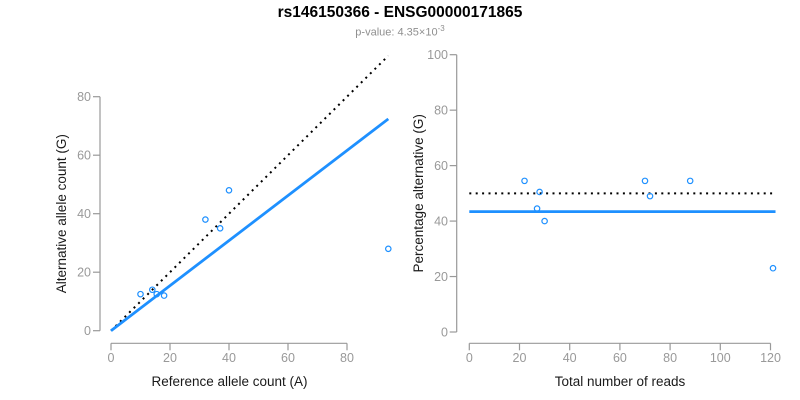 Image resolution: width=800 pixels, height=400 pixels. What do you see at coordinates (229, 381) in the screenshot?
I see `x-axis-title: Reference allele count (A)` at bounding box center [229, 381].